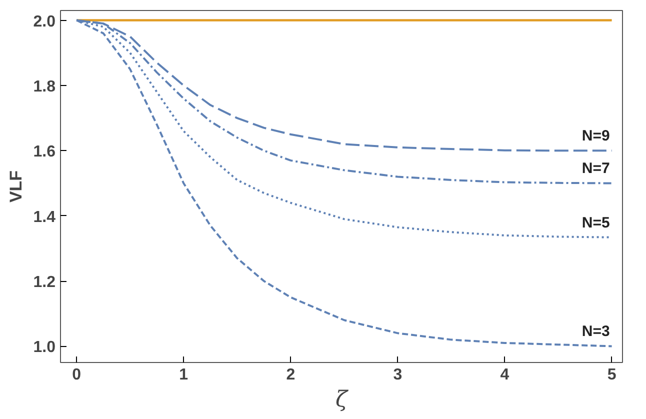 The width and height of the screenshot is (646, 419). What do you see at coordinates (505, 375) in the screenshot?
I see `x-tick-label: 4` at bounding box center [505, 375].